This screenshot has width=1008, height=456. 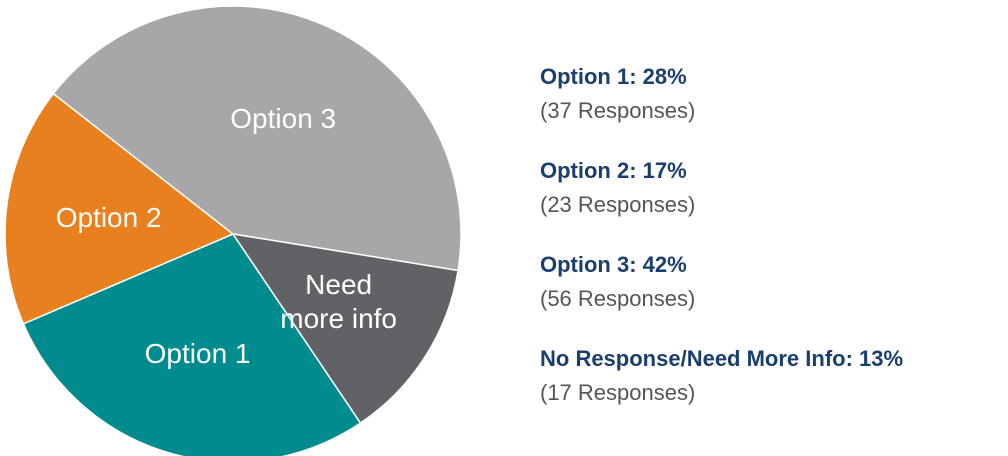 What do you see at coordinates (338, 301) in the screenshot?
I see `slice-label: Need more info` at bounding box center [338, 301].